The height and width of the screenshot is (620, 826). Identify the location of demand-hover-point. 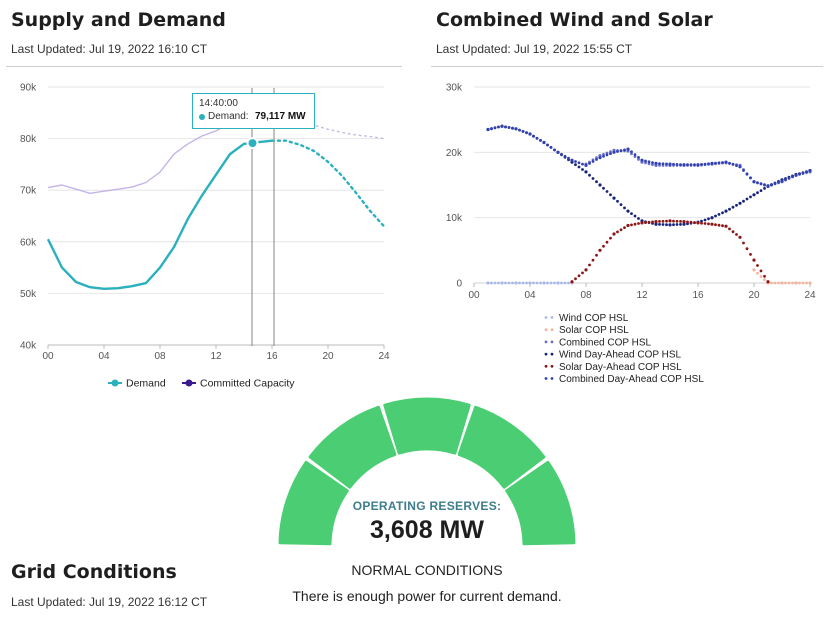
(252, 143).